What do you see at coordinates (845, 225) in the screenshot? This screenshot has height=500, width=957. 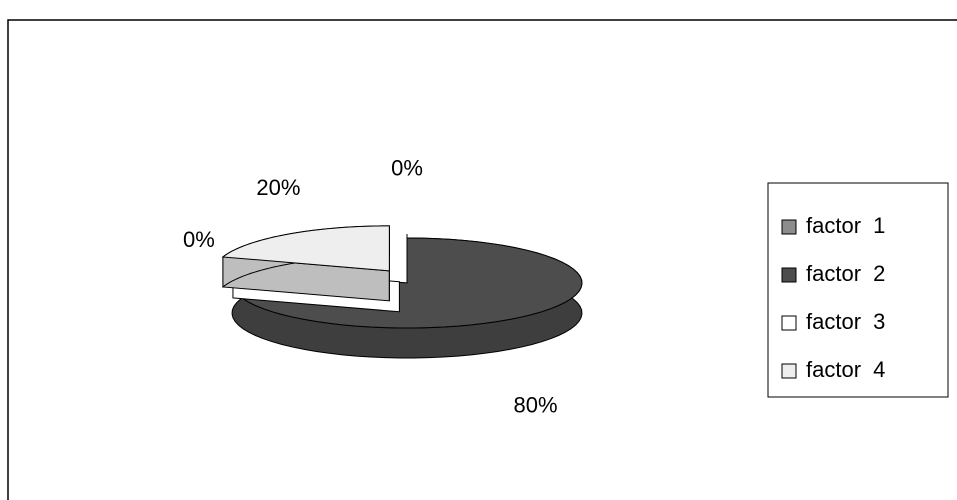 I see `legend-label: factor 1` at bounding box center [845, 225].